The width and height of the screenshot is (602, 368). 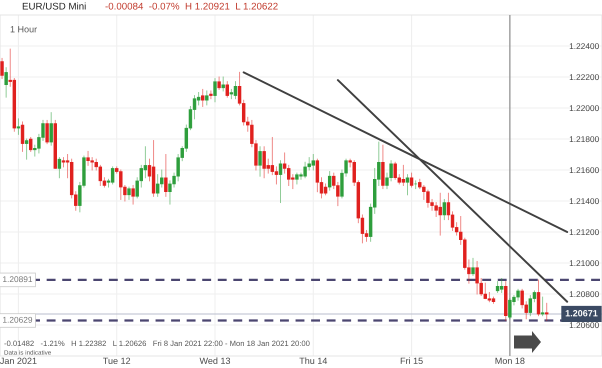 I want to click on y-tick-label: 1.21400, so click(x=584, y=201).